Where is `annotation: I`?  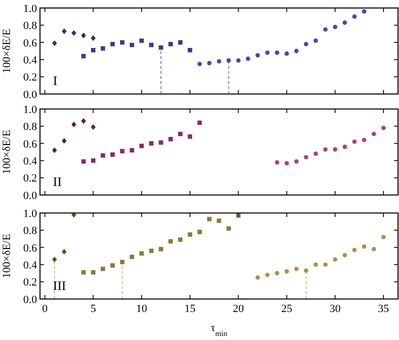
annotation: I is located at coordinates (55, 80).